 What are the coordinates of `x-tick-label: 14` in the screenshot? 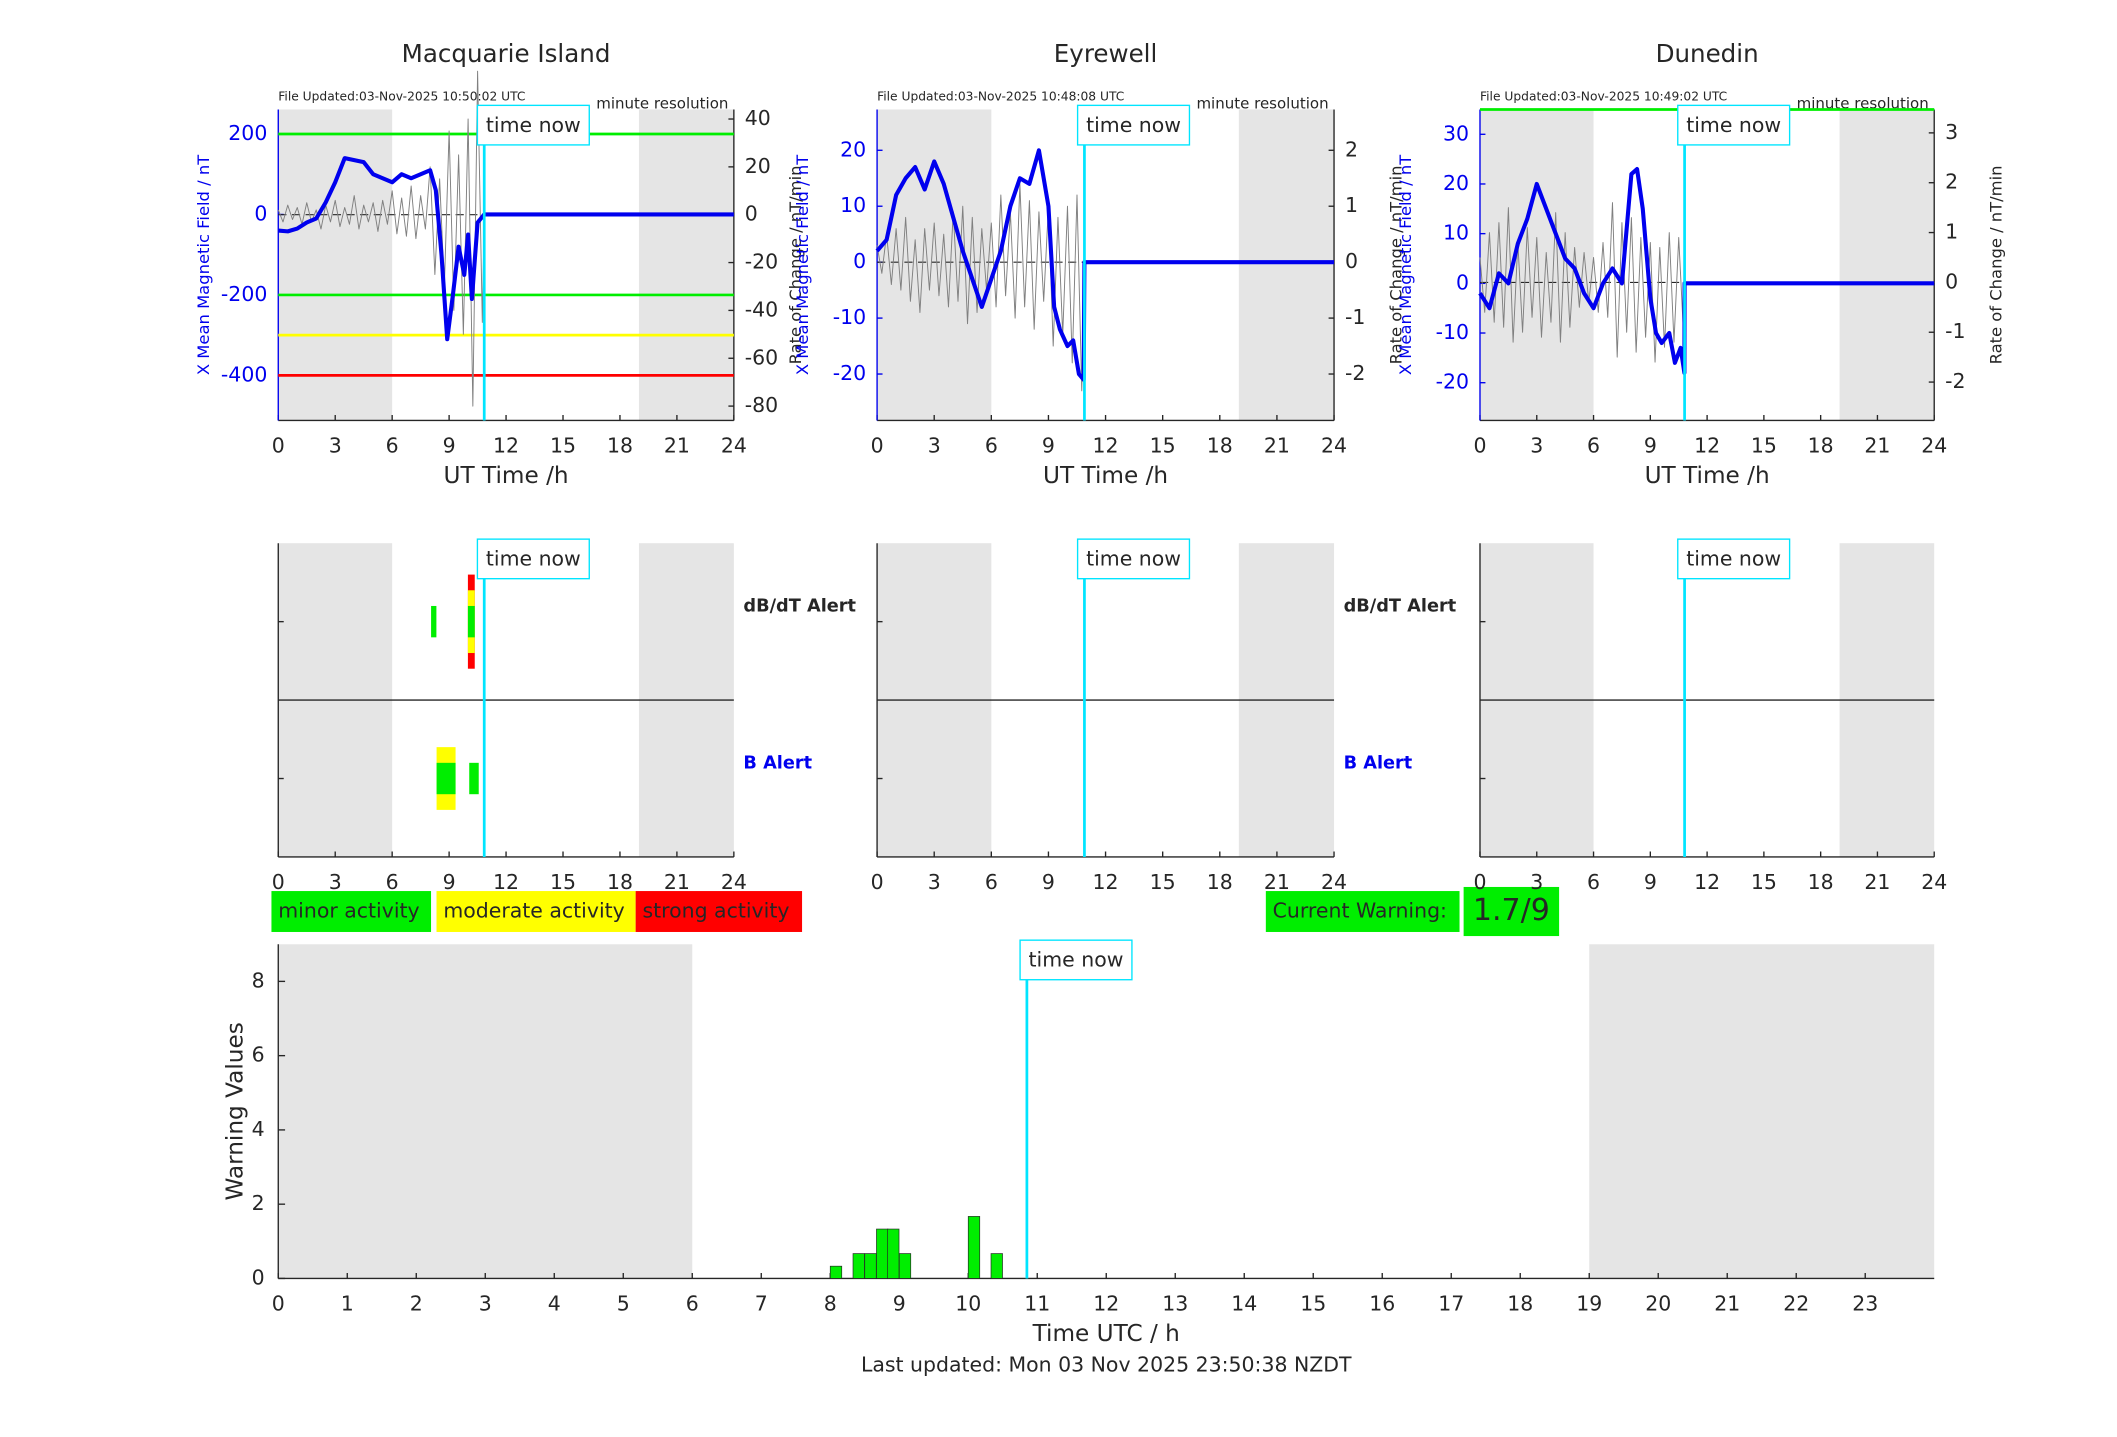 It's located at (1244, 1303).